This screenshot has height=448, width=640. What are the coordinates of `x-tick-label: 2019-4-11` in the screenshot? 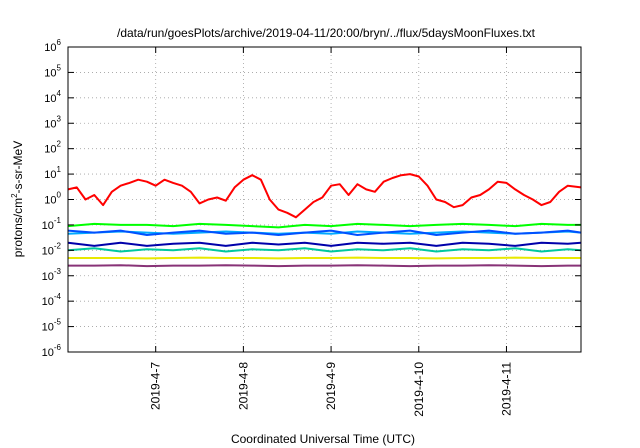 It's located at (506, 389).